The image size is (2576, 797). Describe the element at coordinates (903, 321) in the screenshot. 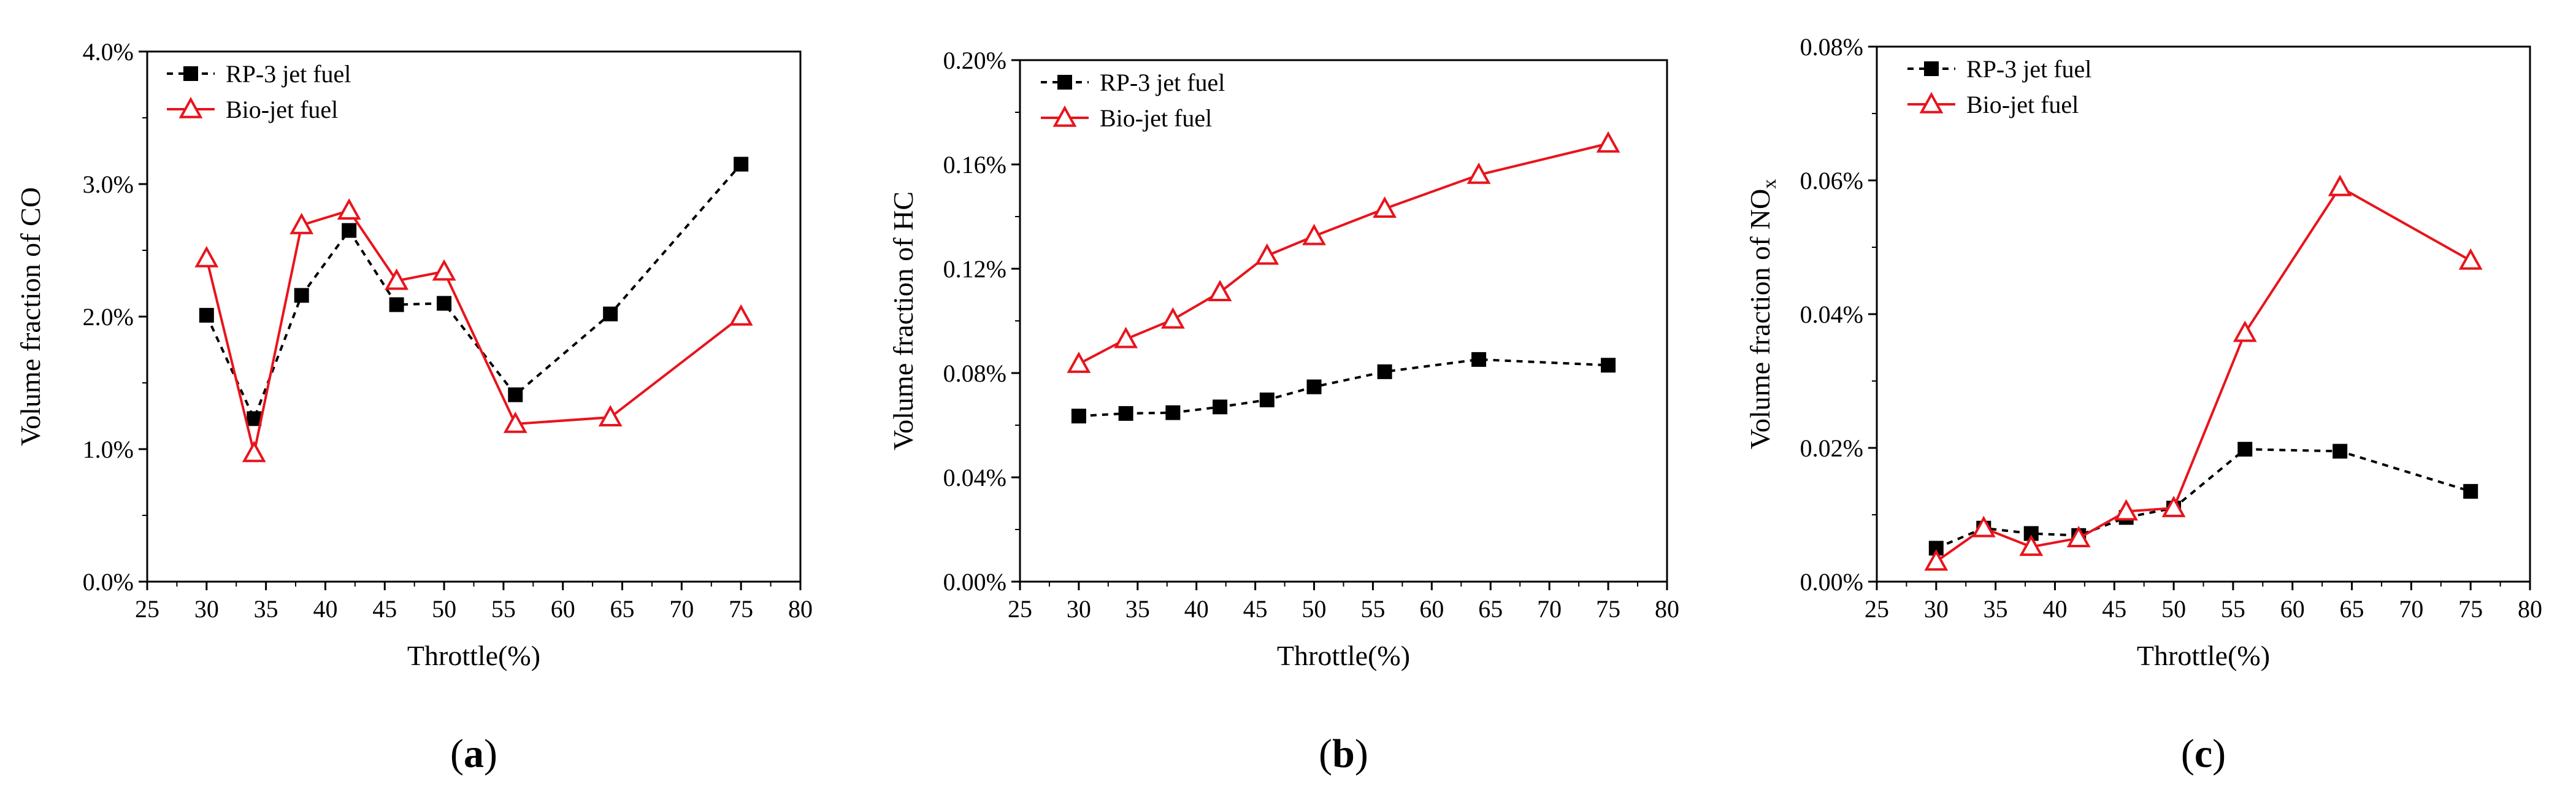

I see `y-axis-label-text: Volume fraction of HC` at that location.